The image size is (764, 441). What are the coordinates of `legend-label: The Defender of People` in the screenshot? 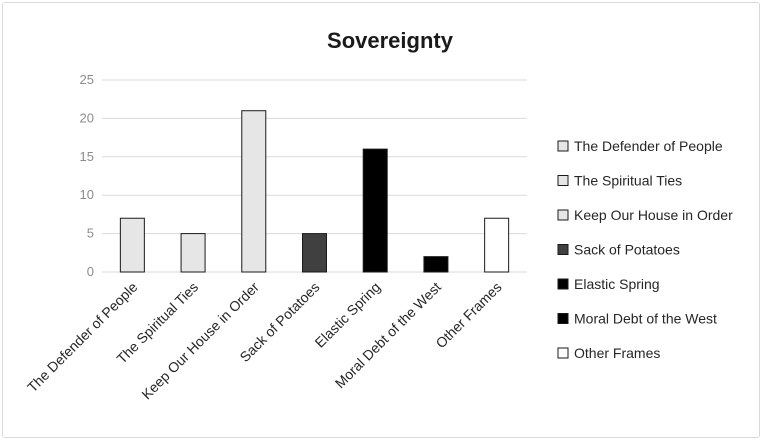 It's located at (648, 146).